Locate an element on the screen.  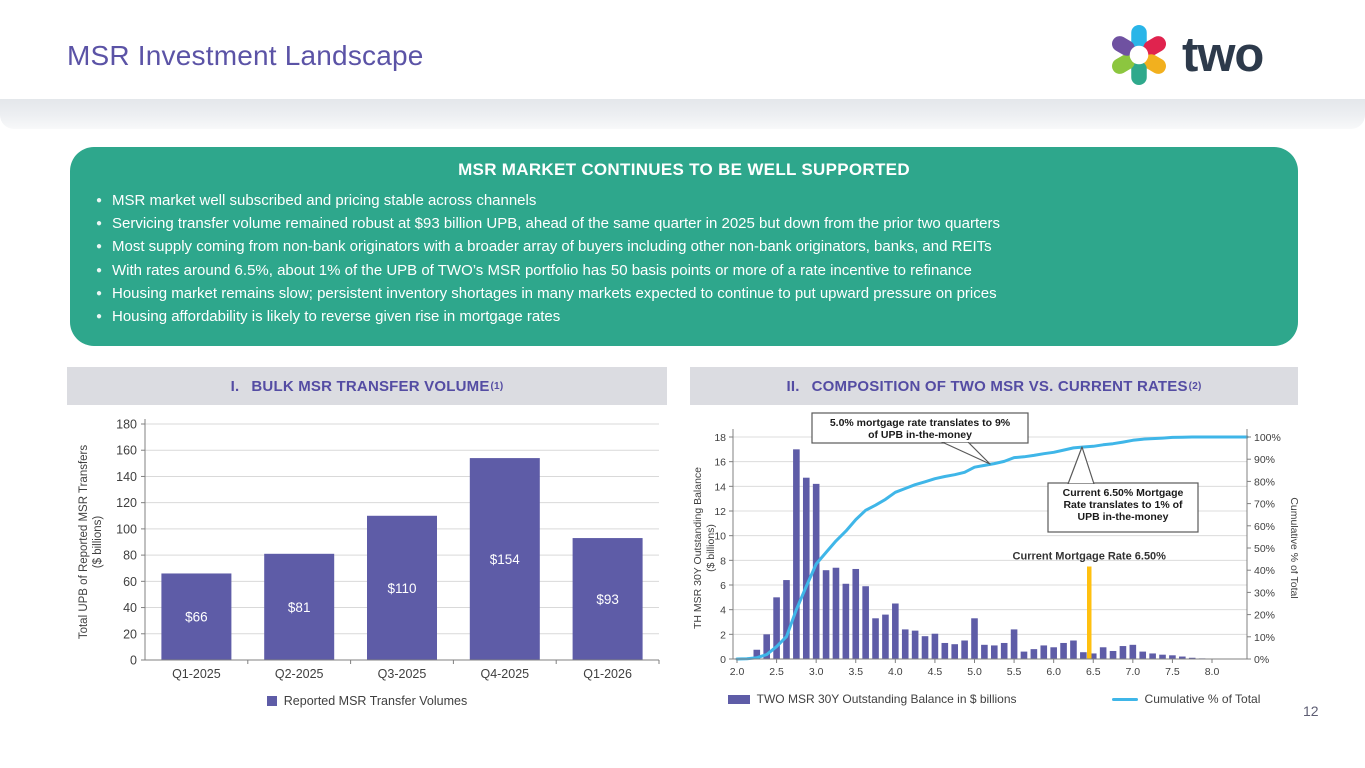
svg-text: Q1-2026 is located at coordinates (607, 674).